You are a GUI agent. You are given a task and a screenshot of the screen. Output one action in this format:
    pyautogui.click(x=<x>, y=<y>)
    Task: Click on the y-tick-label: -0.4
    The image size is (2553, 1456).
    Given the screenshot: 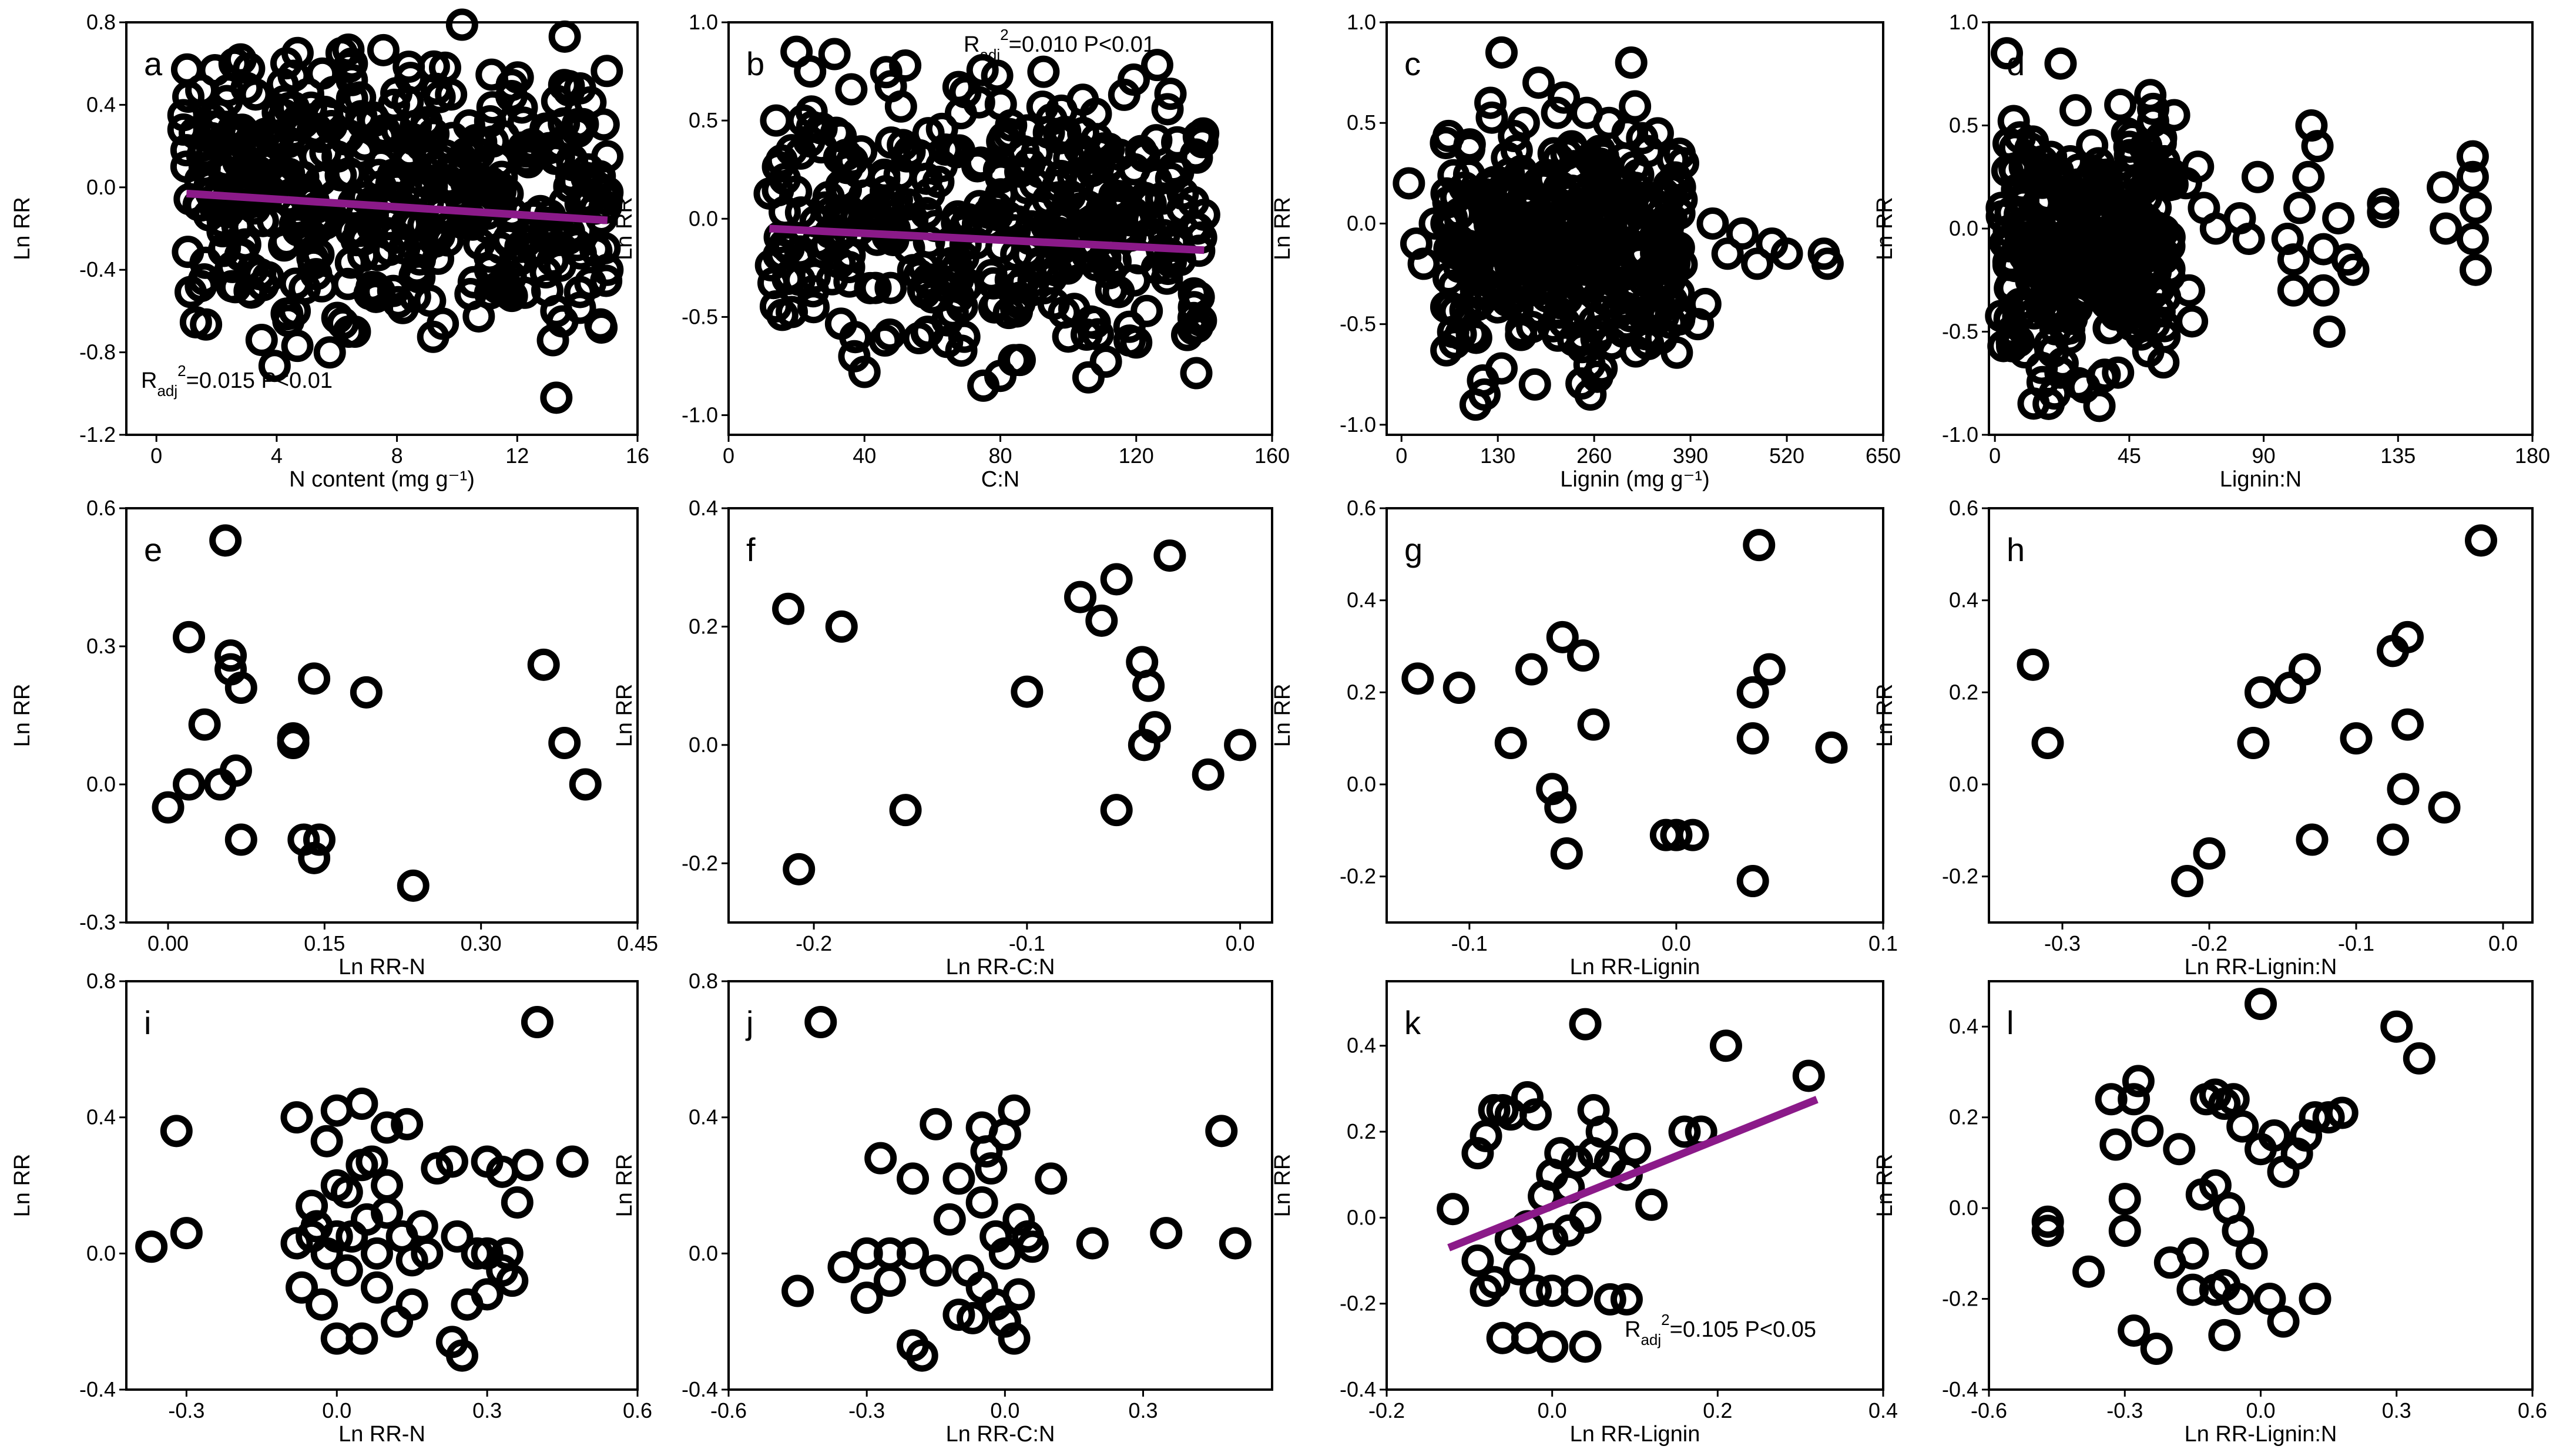 What is the action you would take?
    pyautogui.click(x=1358, y=1389)
    